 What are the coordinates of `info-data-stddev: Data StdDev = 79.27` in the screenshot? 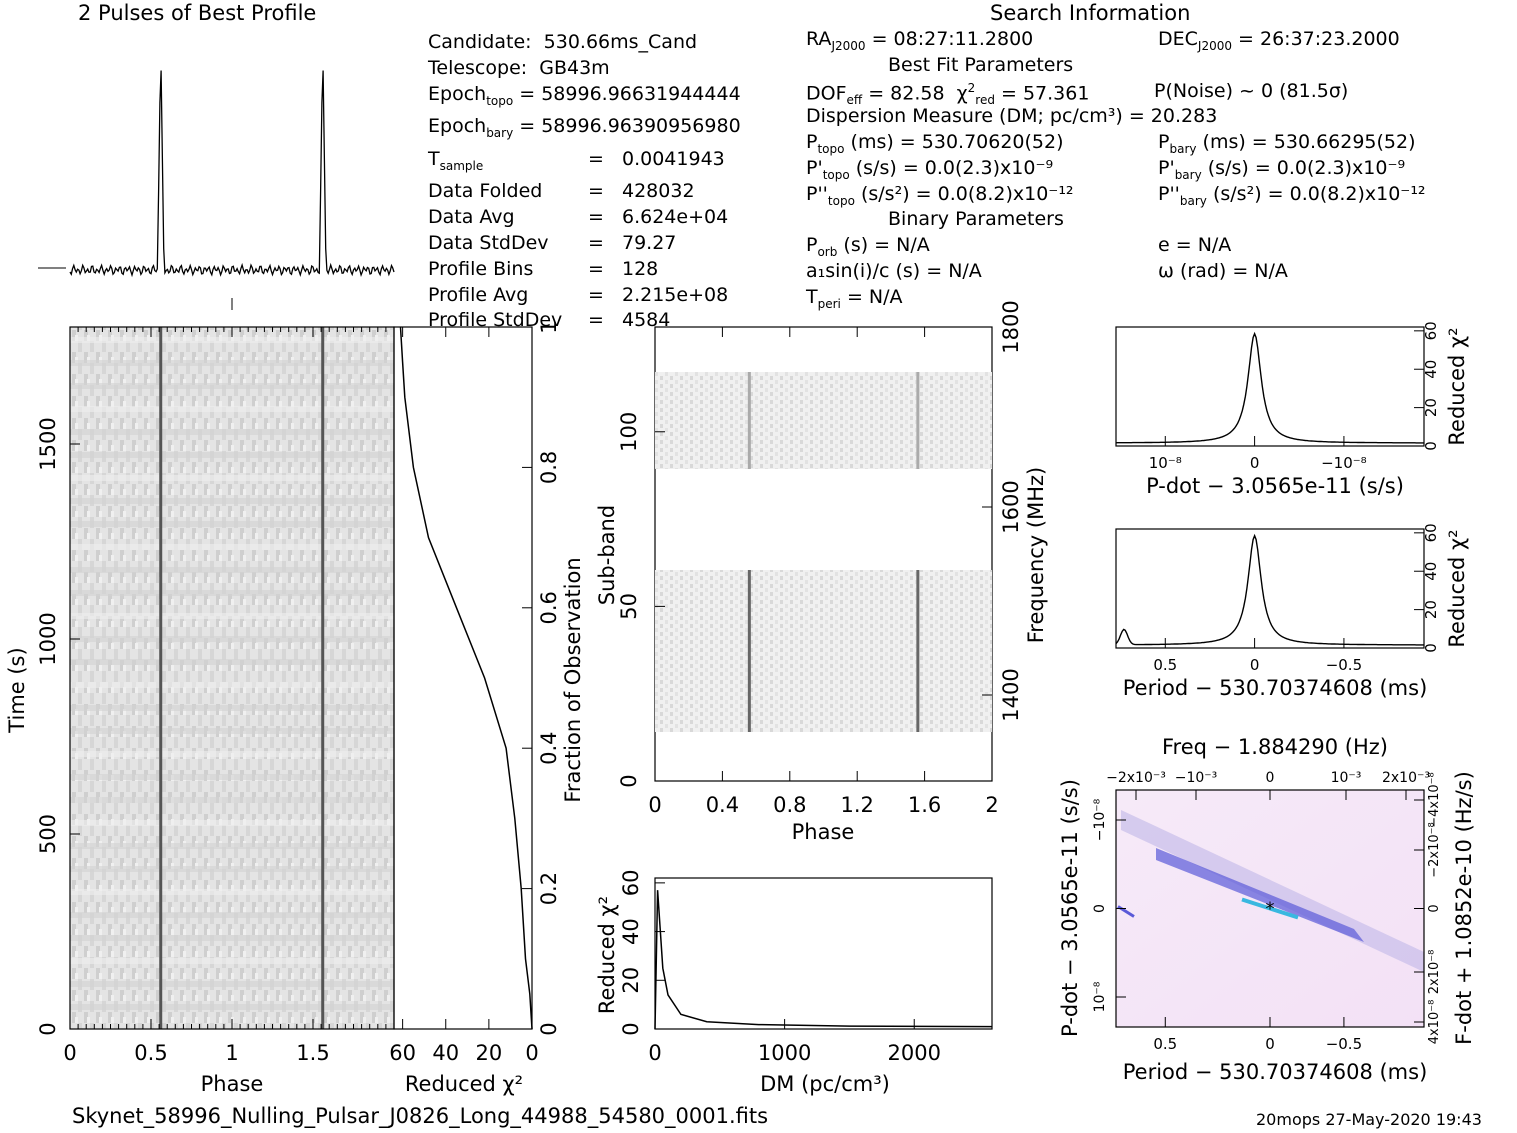 It's located at (552, 242).